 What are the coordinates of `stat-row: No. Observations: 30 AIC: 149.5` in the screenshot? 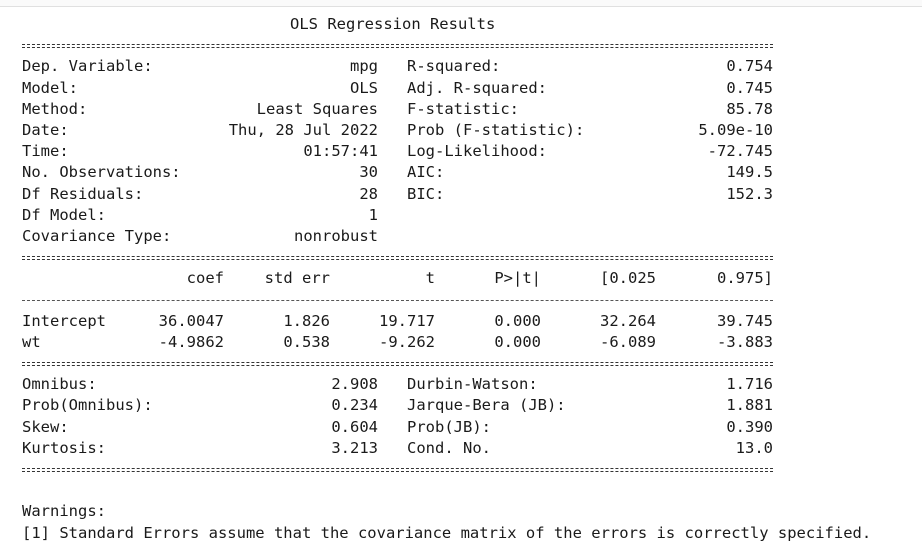 It's located at (446, 172).